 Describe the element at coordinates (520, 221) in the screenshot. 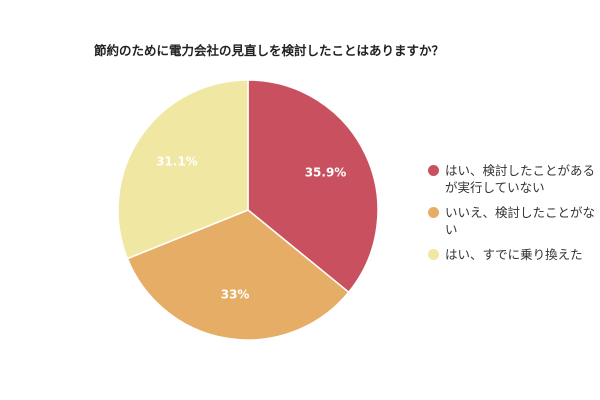

I see `legend-label-never-considered: いいえ、検討したことがない` at that location.